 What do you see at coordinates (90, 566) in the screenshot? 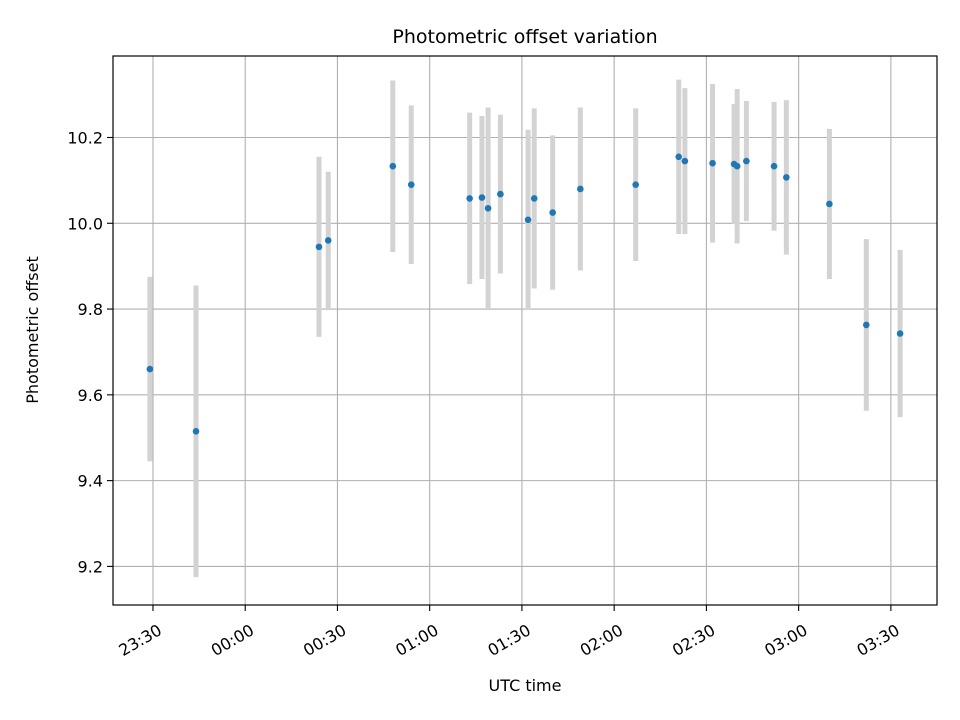
I see `y-tick-label: 9.2` at bounding box center [90, 566].